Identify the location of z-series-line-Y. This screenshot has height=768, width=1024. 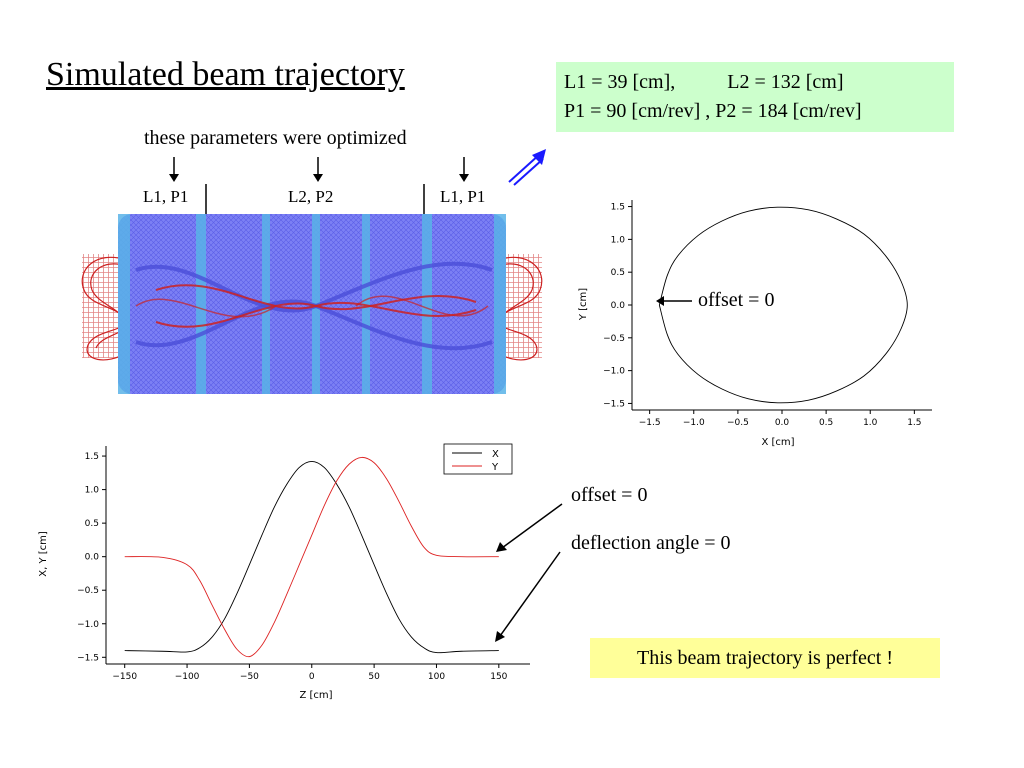
(311, 557).